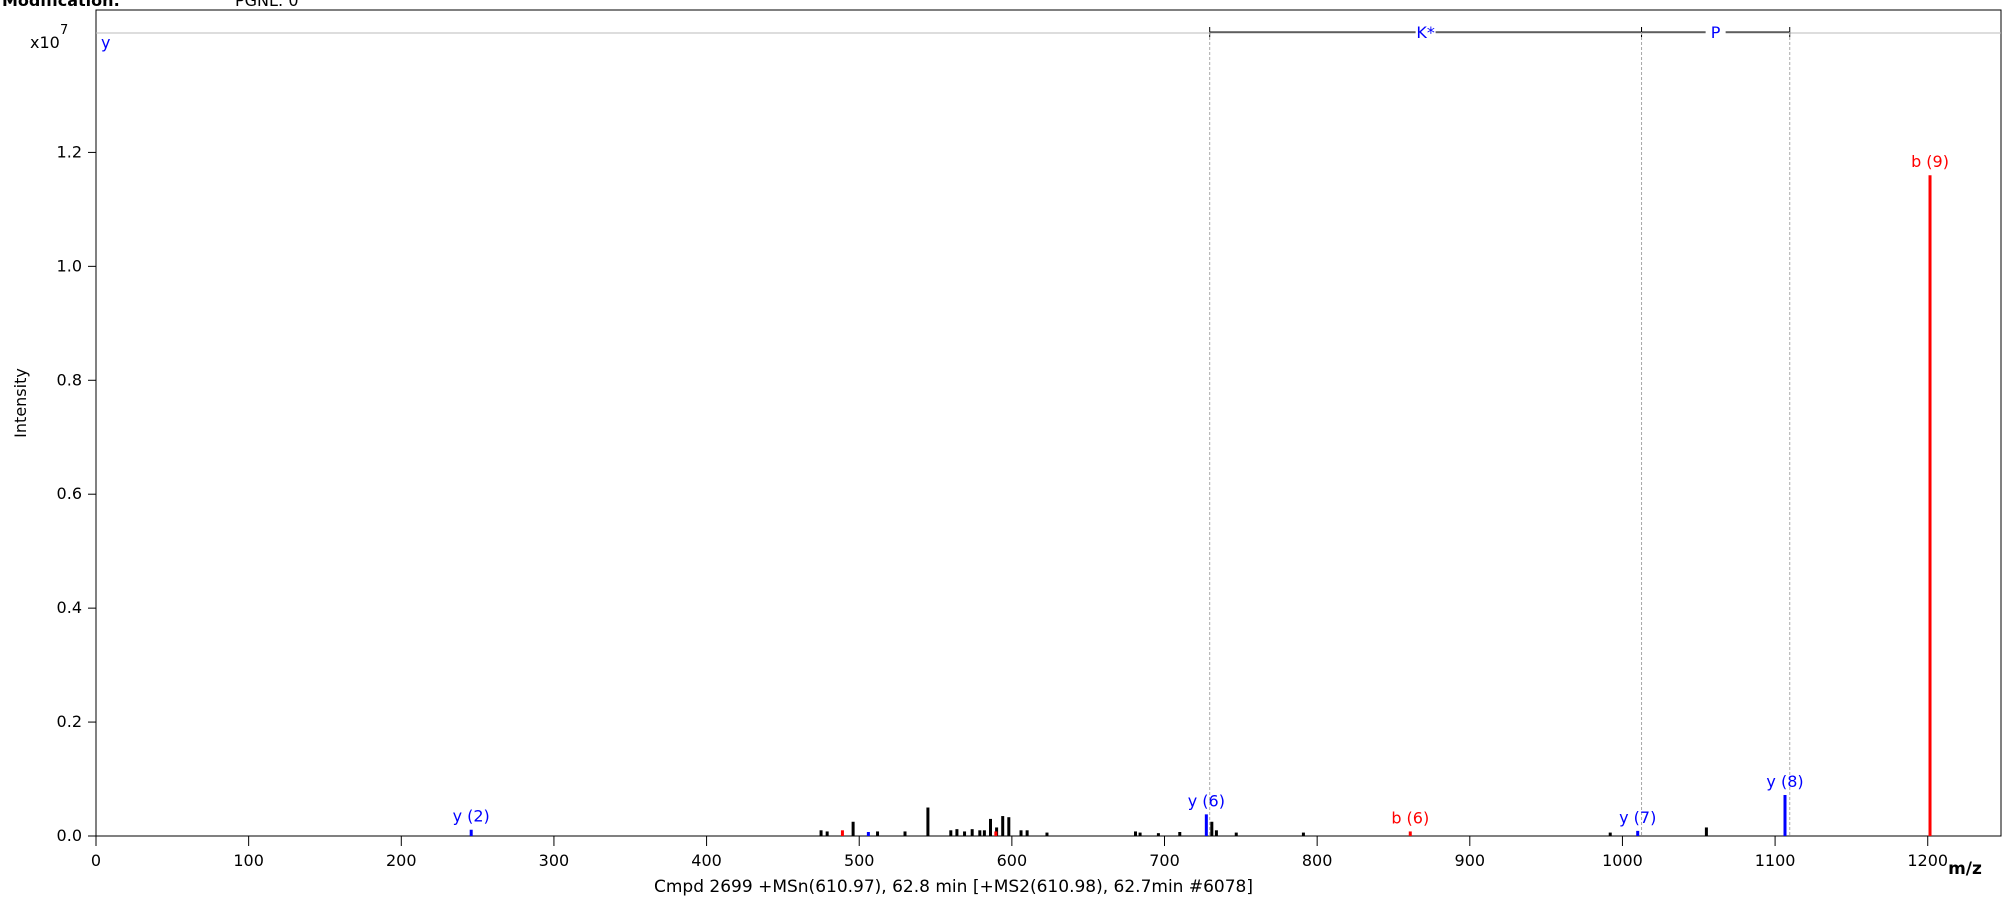 The width and height of the screenshot is (2002, 899). Describe the element at coordinates (69, 721) in the screenshot. I see `y-tick-label: 0.2` at that location.